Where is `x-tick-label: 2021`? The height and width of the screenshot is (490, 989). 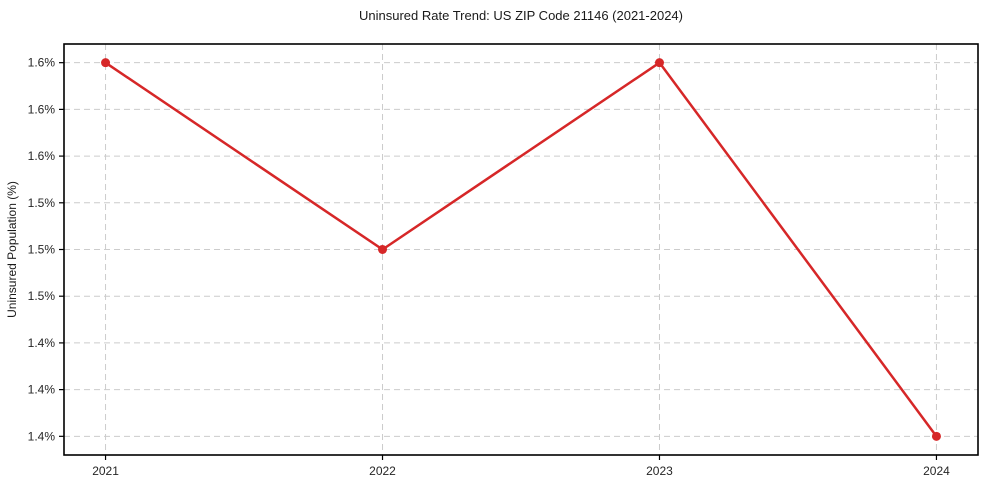
x-tick-label: 2021 is located at coordinates (105, 471).